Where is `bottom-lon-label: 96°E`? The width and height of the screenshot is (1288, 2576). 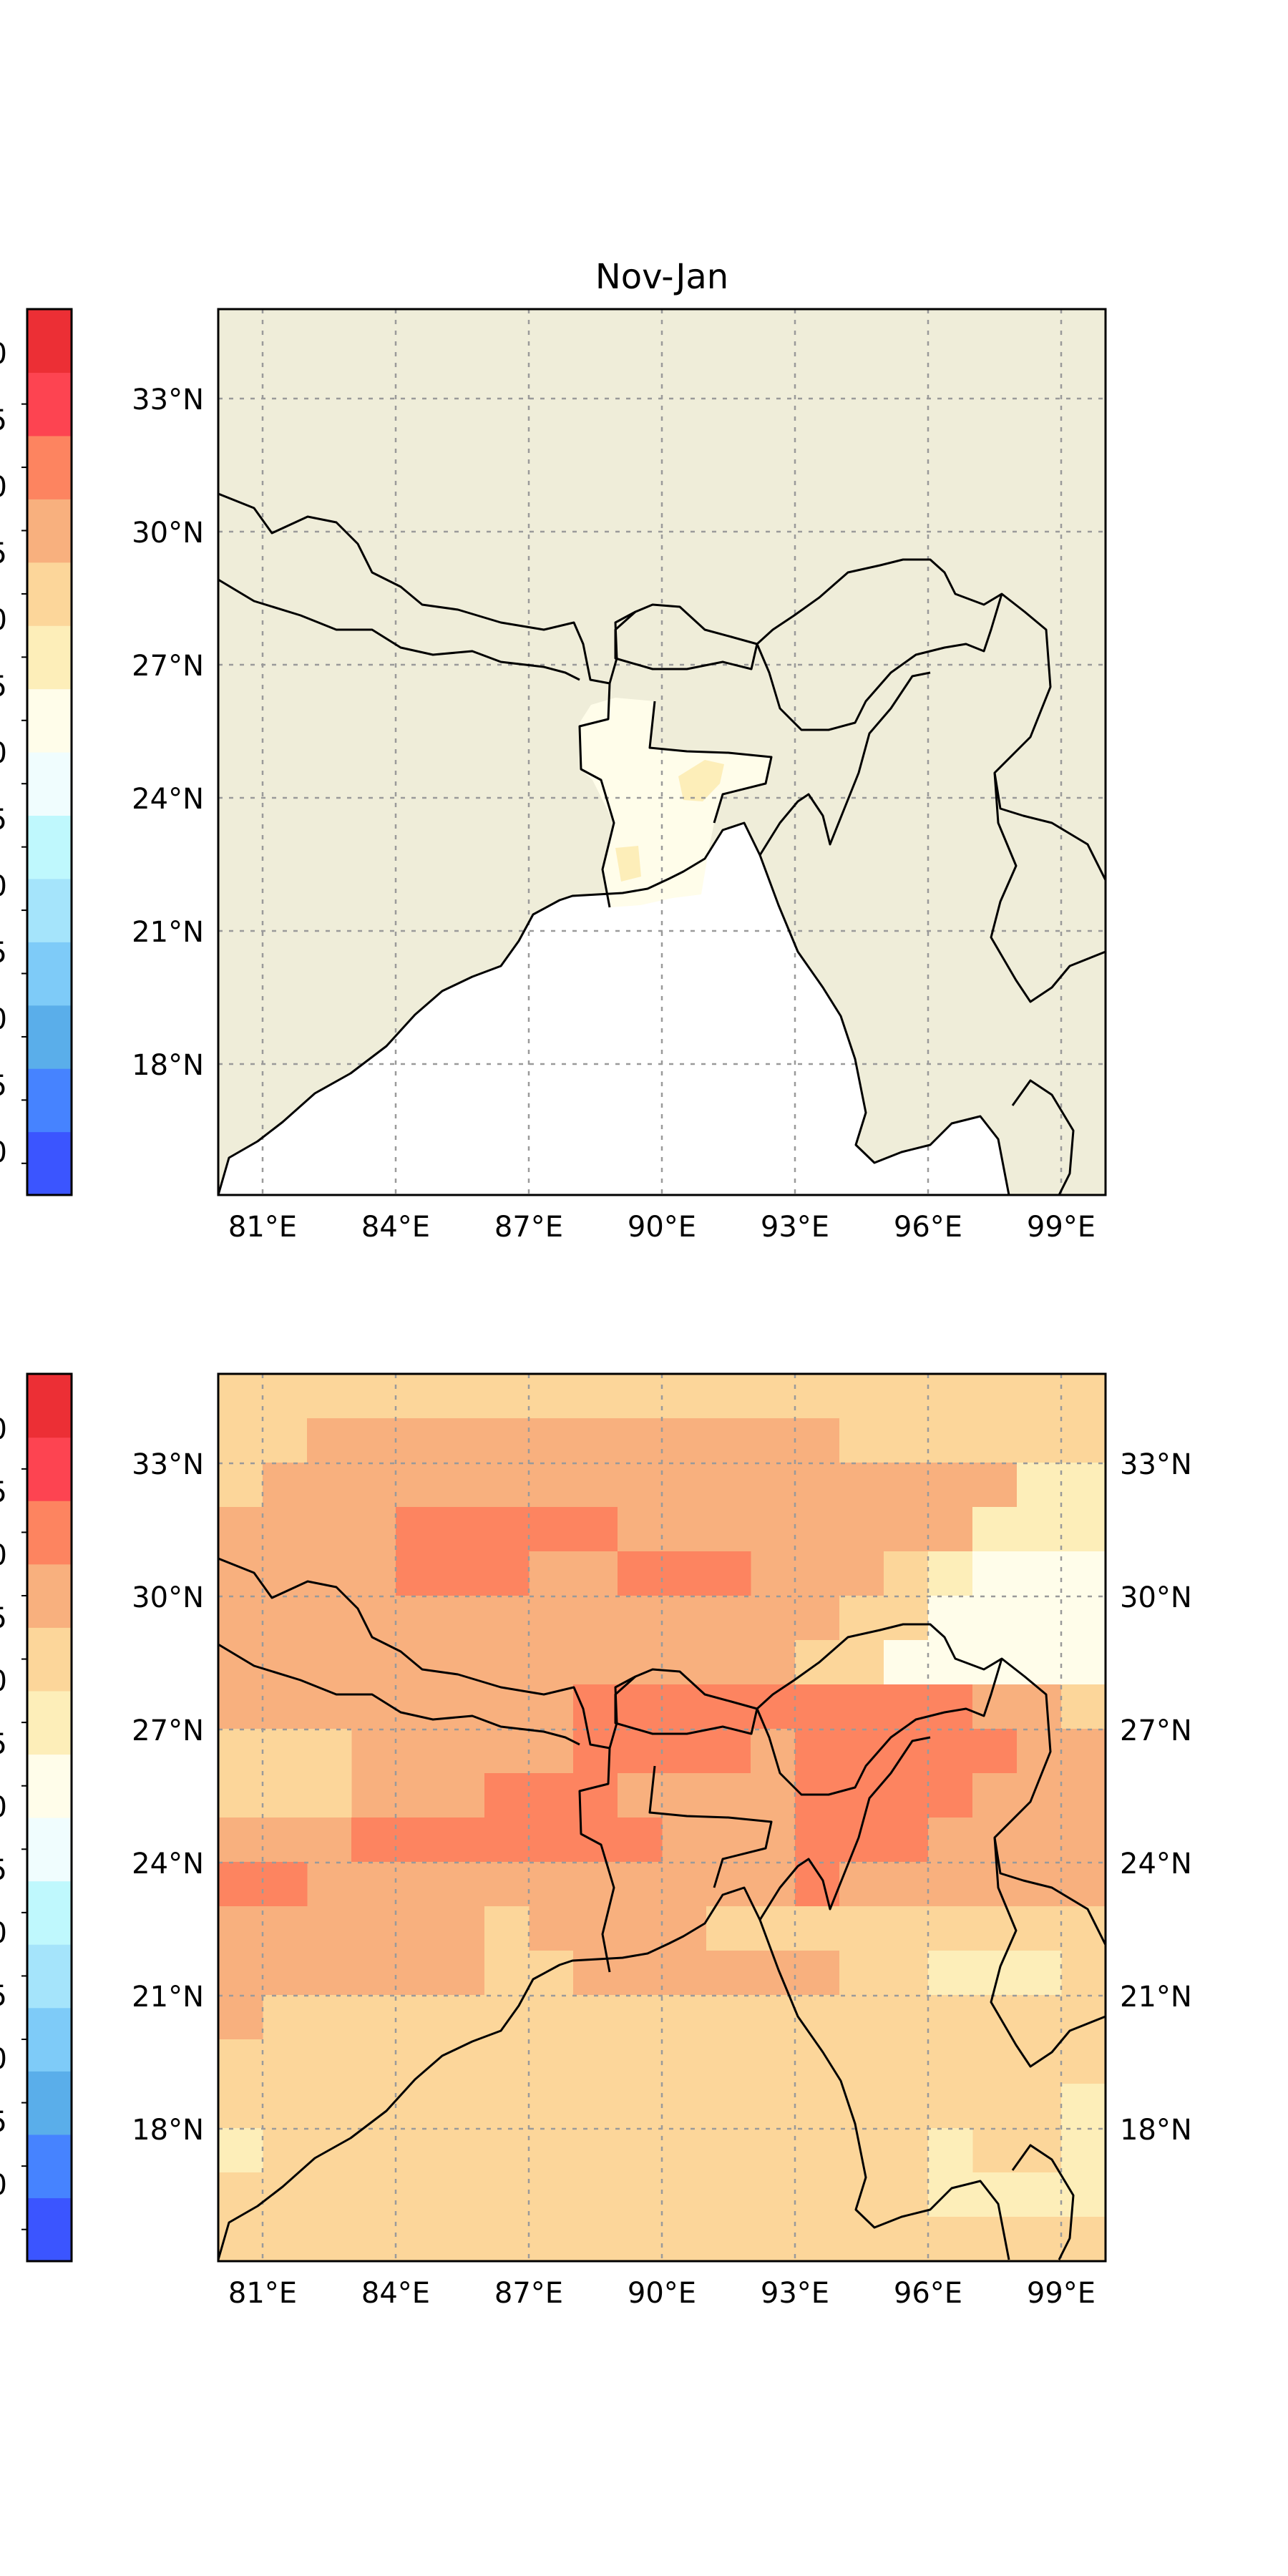
bottom-lon-label: 96°E is located at coordinates (928, 2293).